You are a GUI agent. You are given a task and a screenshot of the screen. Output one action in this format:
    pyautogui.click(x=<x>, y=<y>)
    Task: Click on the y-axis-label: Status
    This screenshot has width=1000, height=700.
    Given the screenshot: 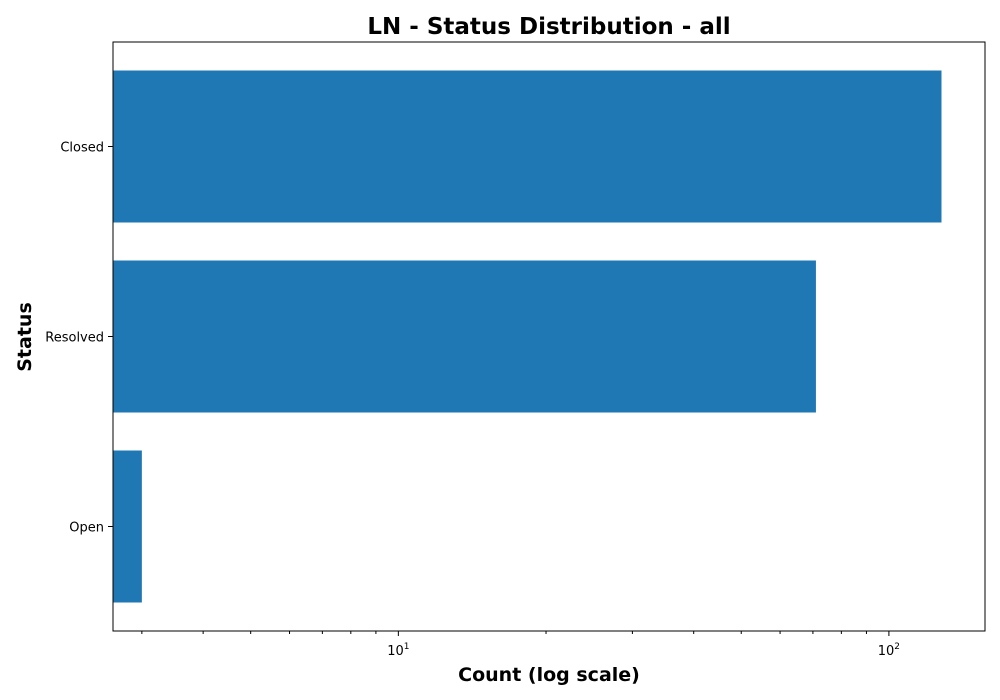 What is the action you would take?
    pyautogui.click(x=25, y=337)
    